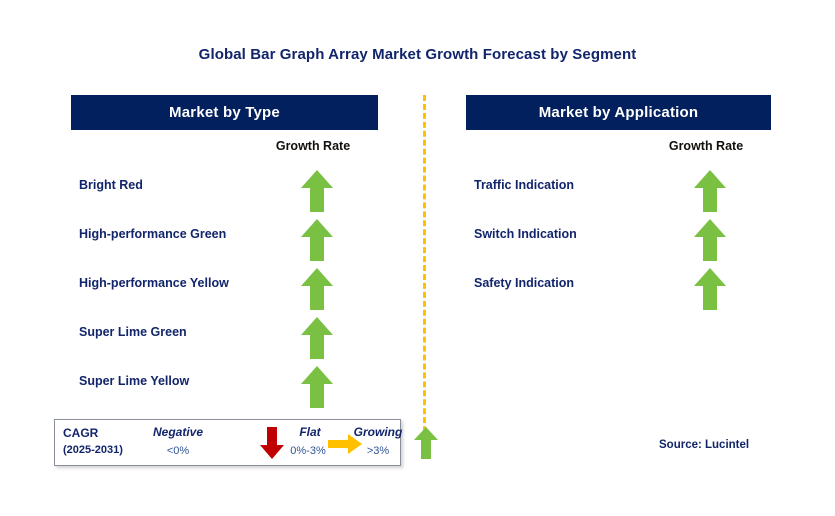 The width and height of the screenshot is (835, 516). What do you see at coordinates (178, 432) in the screenshot?
I see `legend-negative-word: Negative` at bounding box center [178, 432].